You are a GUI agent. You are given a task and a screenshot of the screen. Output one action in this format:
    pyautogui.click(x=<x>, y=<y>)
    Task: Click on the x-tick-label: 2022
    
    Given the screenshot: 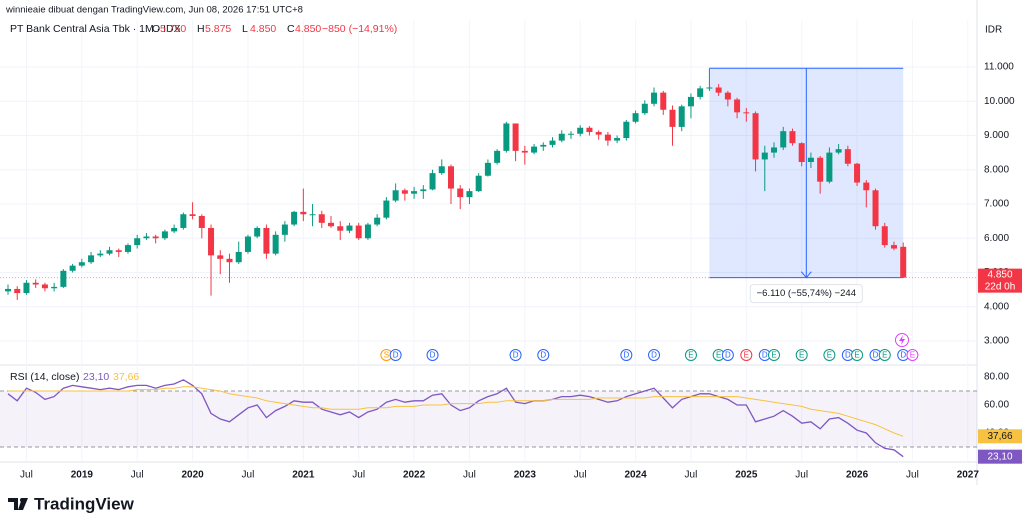 What is the action you would take?
    pyautogui.click(x=414, y=475)
    